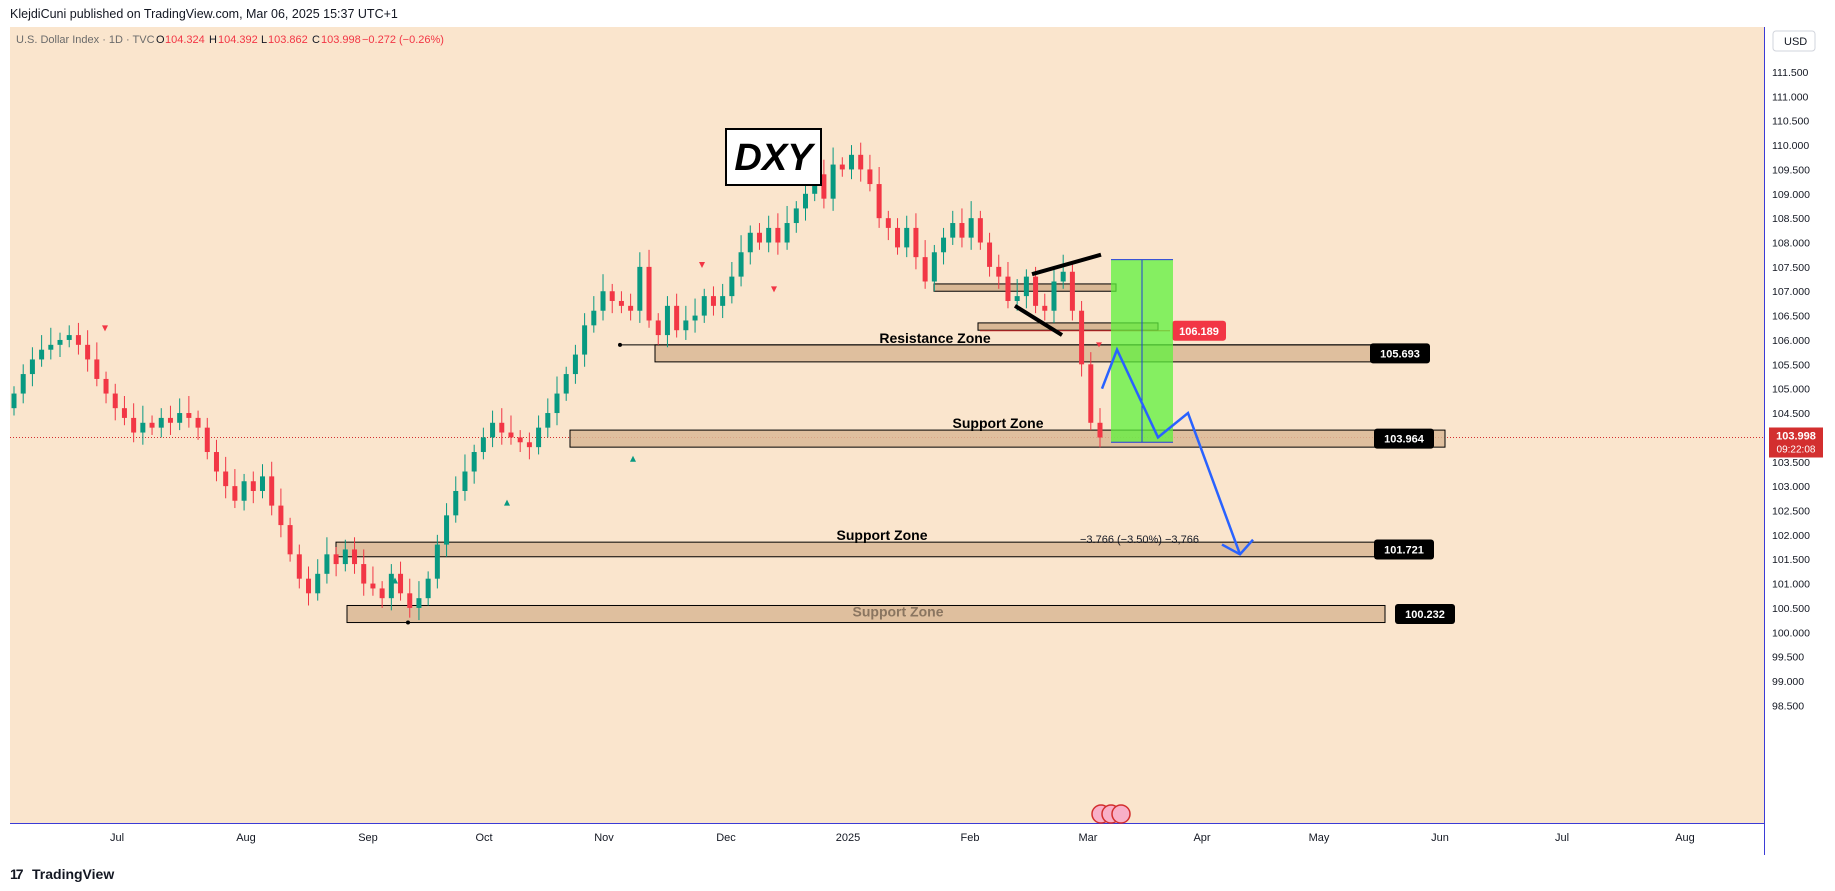 The image size is (1835, 891). I want to click on entry-price-text: 106.189, so click(1199, 332).